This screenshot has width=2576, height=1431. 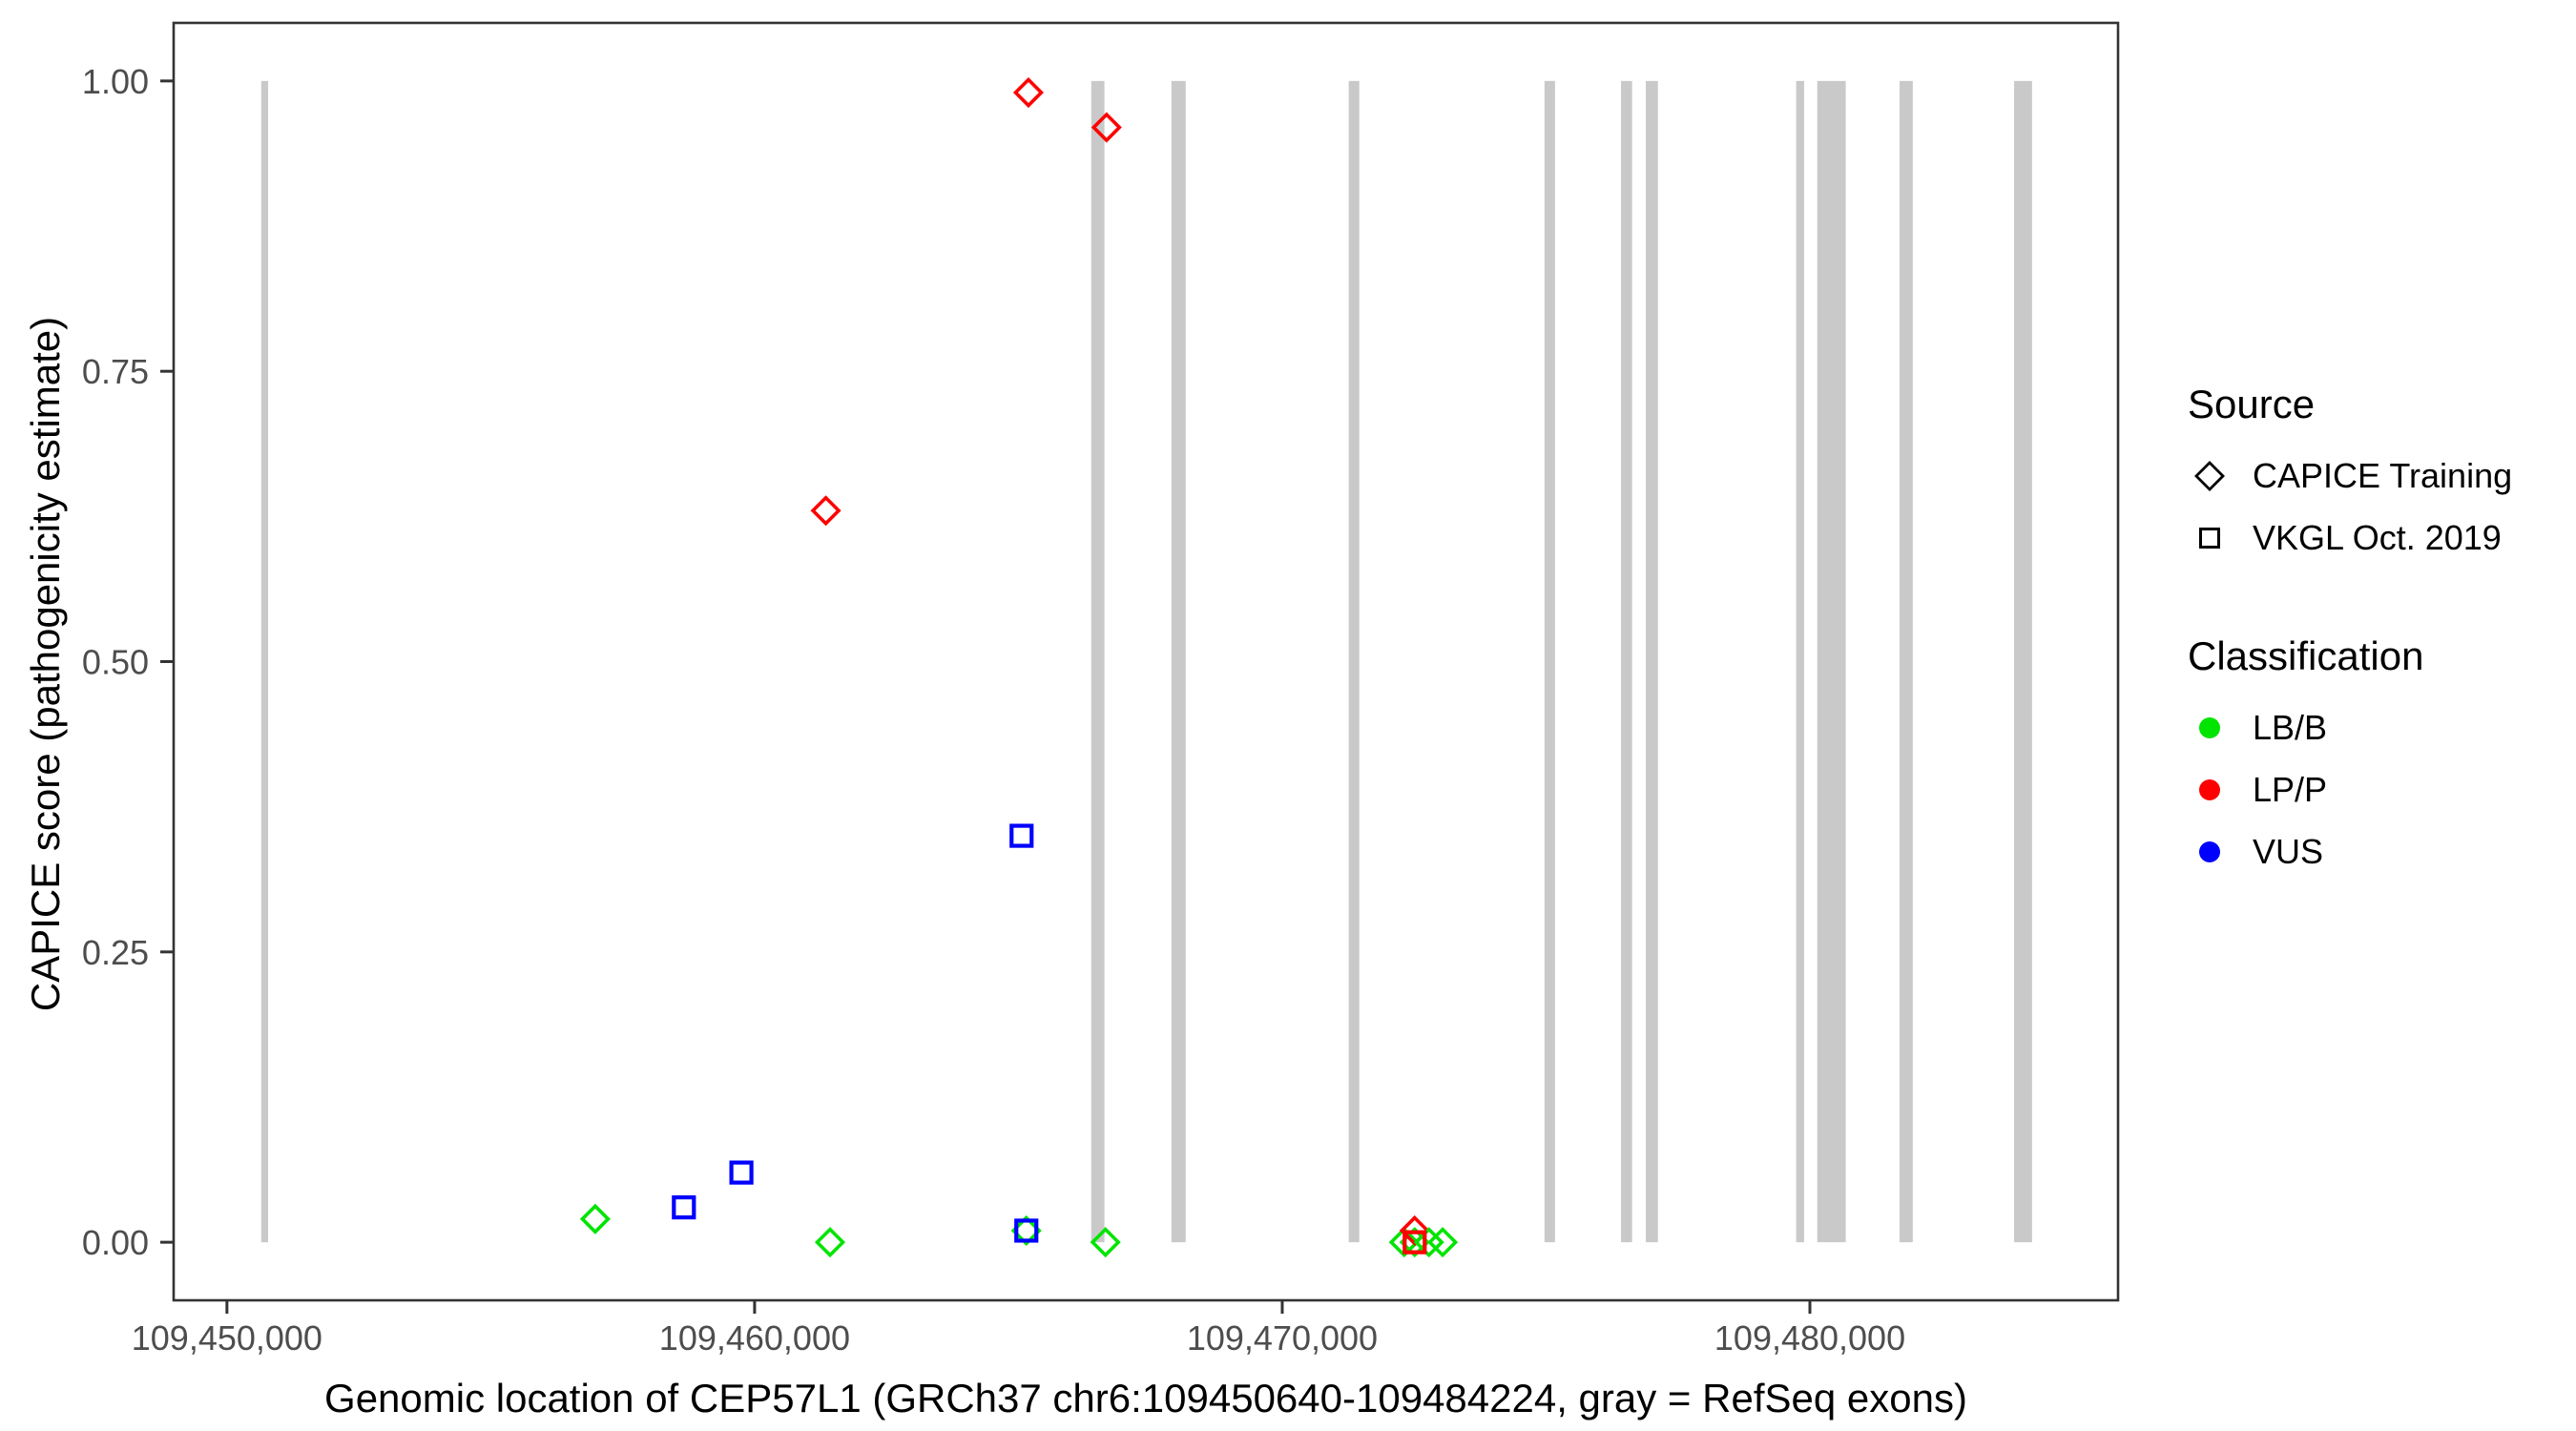 What do you see at coordinates (115, 662) in the screenshot?
I see `y-tick-label: 0.50` at bounding box center [115, 662].